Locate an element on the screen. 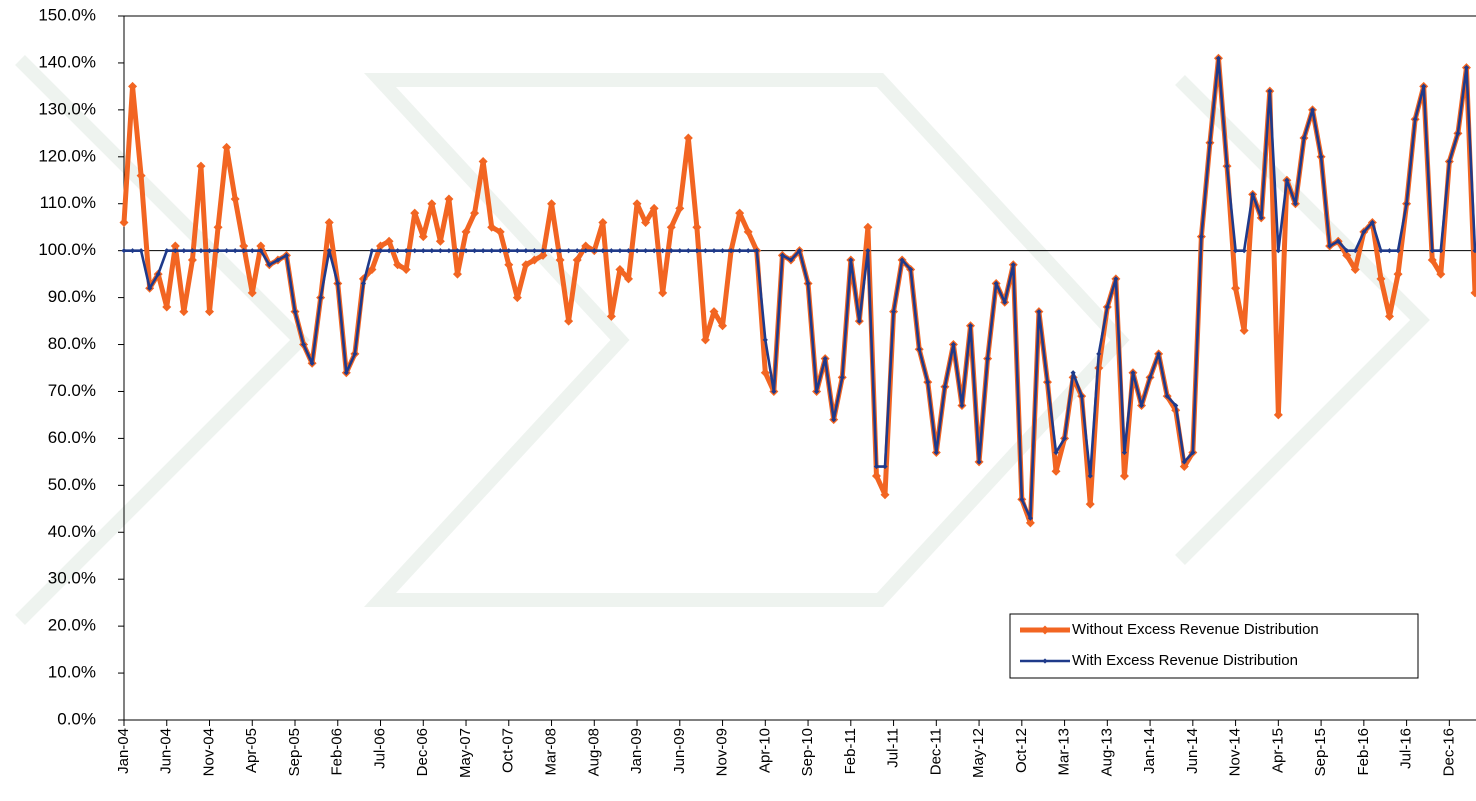 The width and height of the screenshot is (1476, 801). x-tick-label: Dec-16 is located at coordinates (1448, 752).